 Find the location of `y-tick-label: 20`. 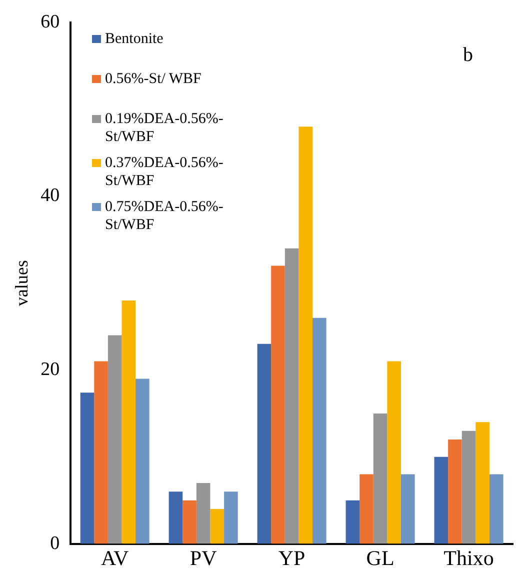

y-tick-label: 20 is located at coordinates (50, 369).